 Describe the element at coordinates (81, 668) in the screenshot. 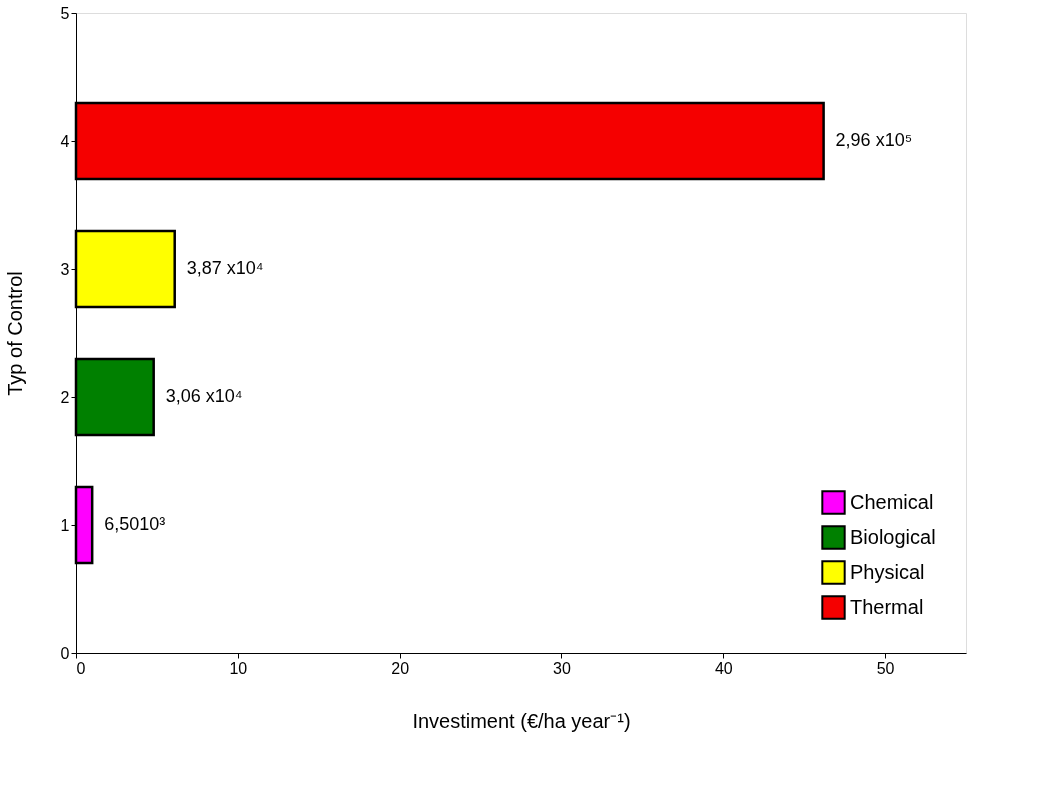

I see `x-tick-label: 0` at that location.